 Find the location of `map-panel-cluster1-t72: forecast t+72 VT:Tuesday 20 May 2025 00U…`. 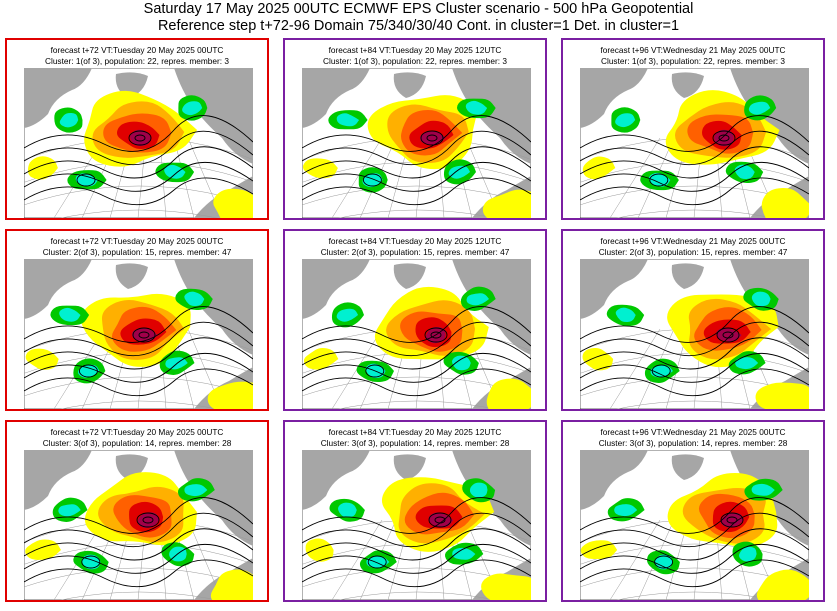

map-panel-cluster1-t72: forecast t+72 VT:Tuesday 20 May 2025 00U… is located at coordinates (137, 129).